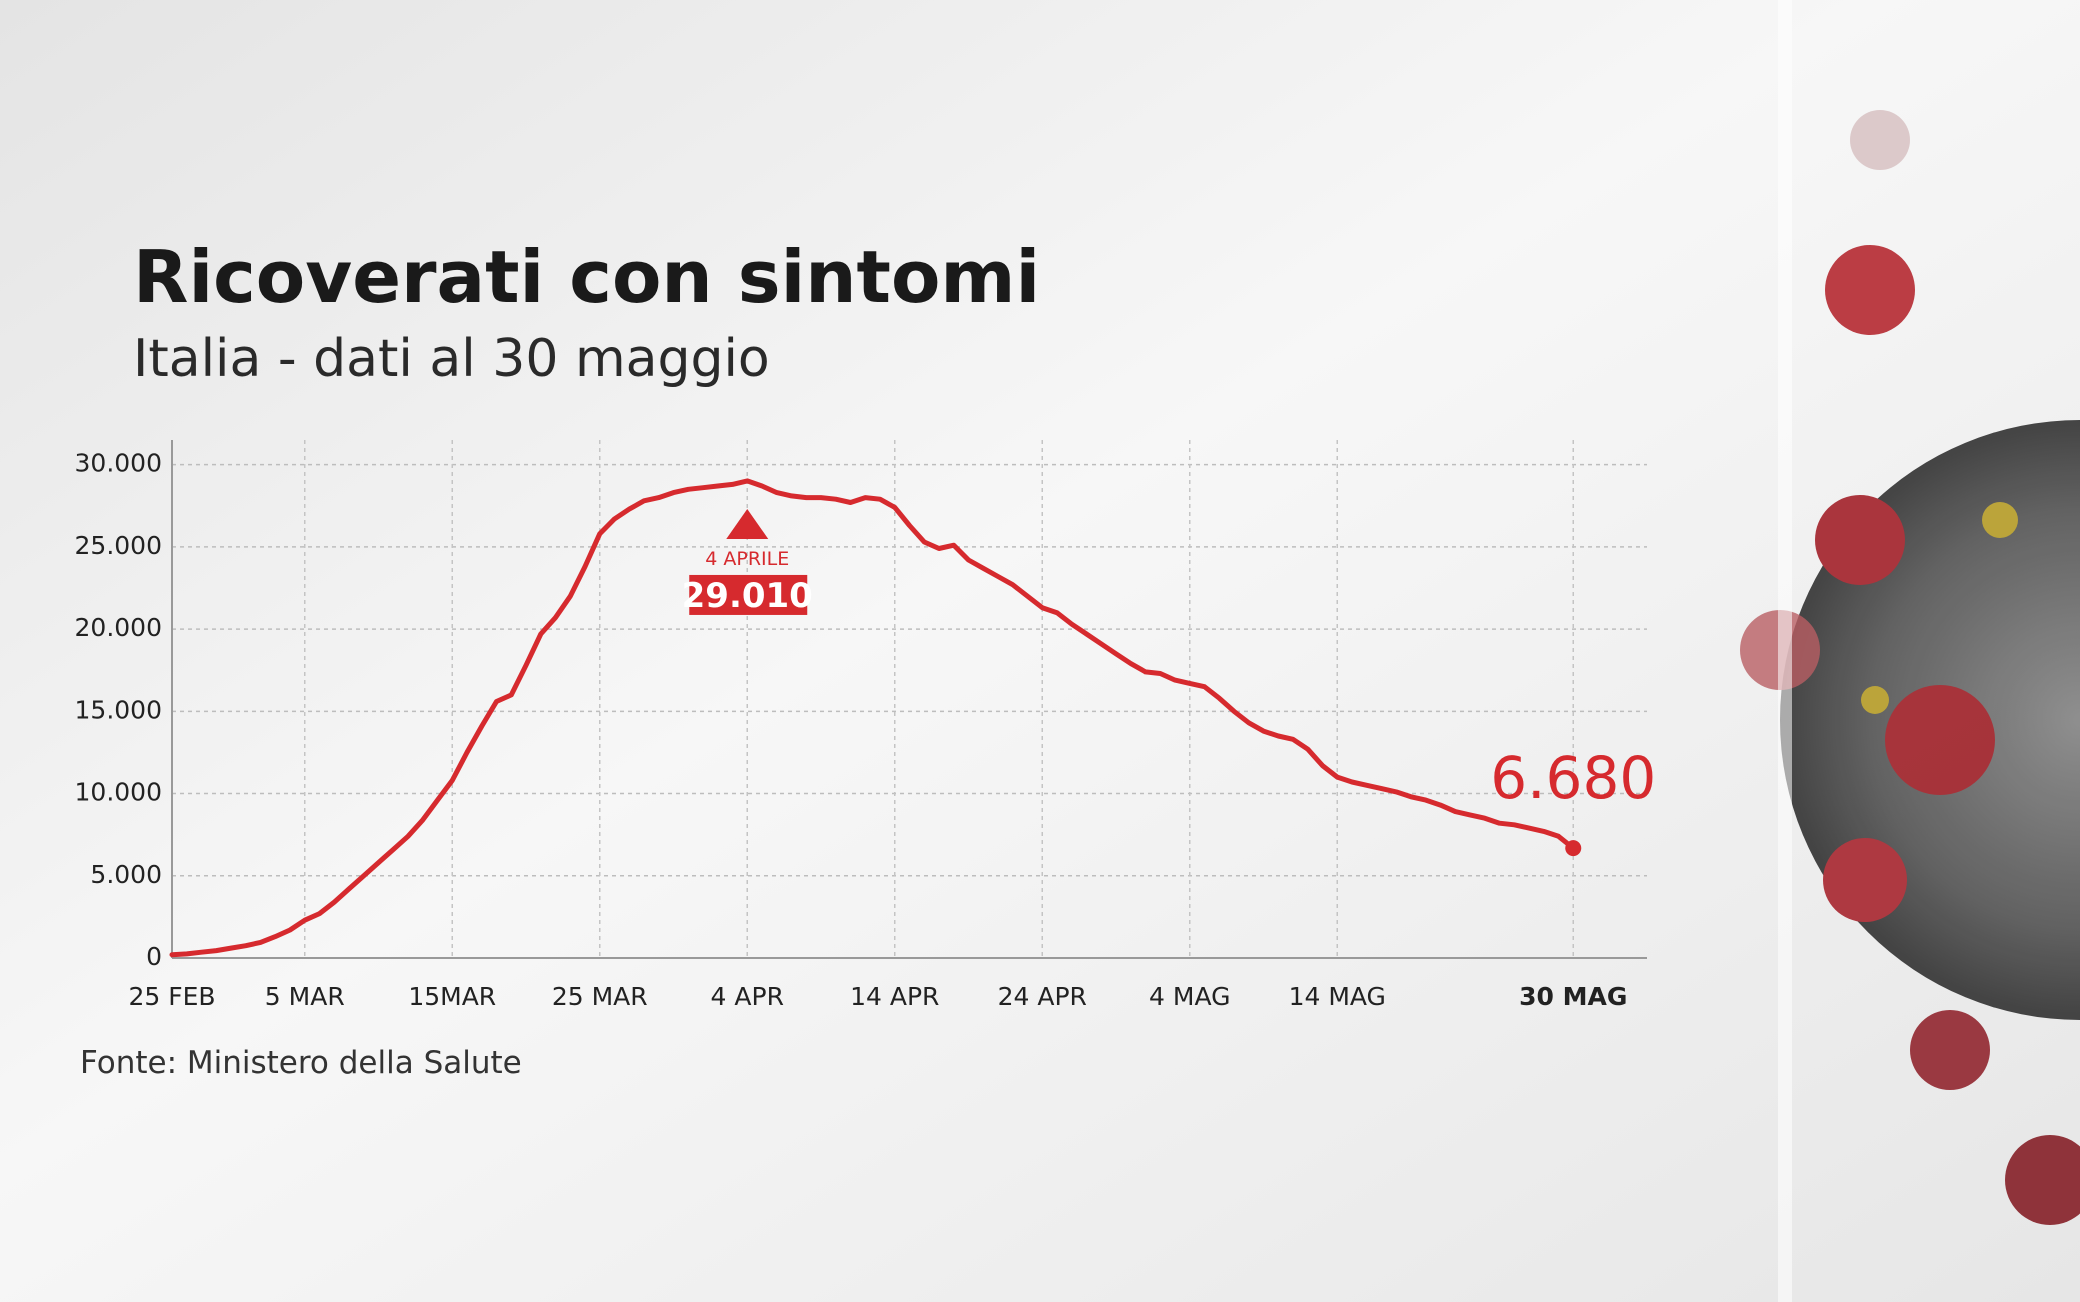  What do you see at coordinates (894, 996) in the screenshot?
I see `x-tick-label: 14 APR` at bounding box center [894, 996].